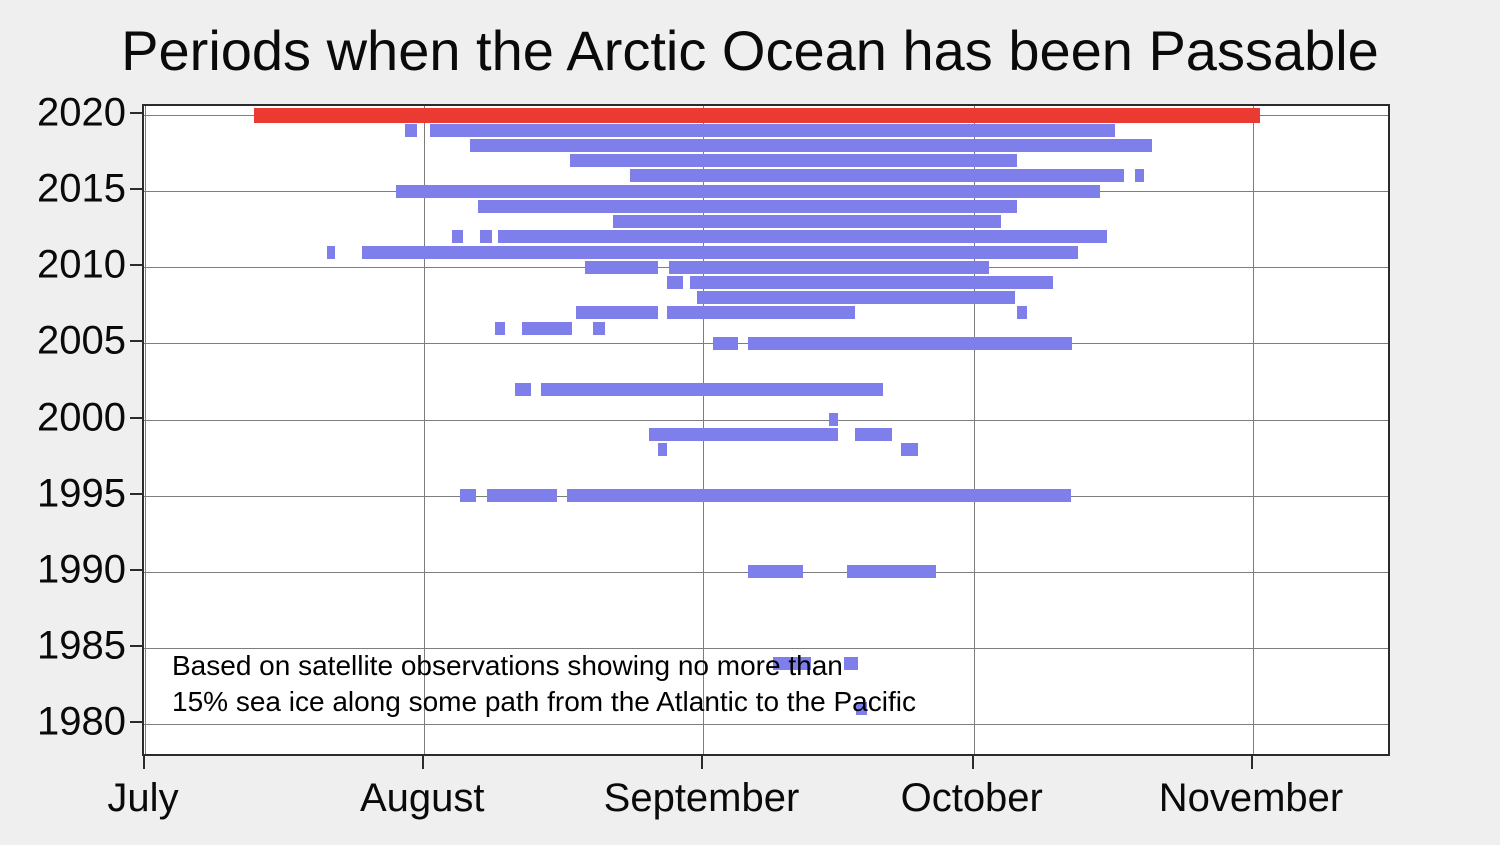 The width and height of the screenshot is (1500, 845). What do you see at coordinates (546, 328) in the screenshot?
I see `passable-bar-2006-seg2` at bounding box center [546, 328].